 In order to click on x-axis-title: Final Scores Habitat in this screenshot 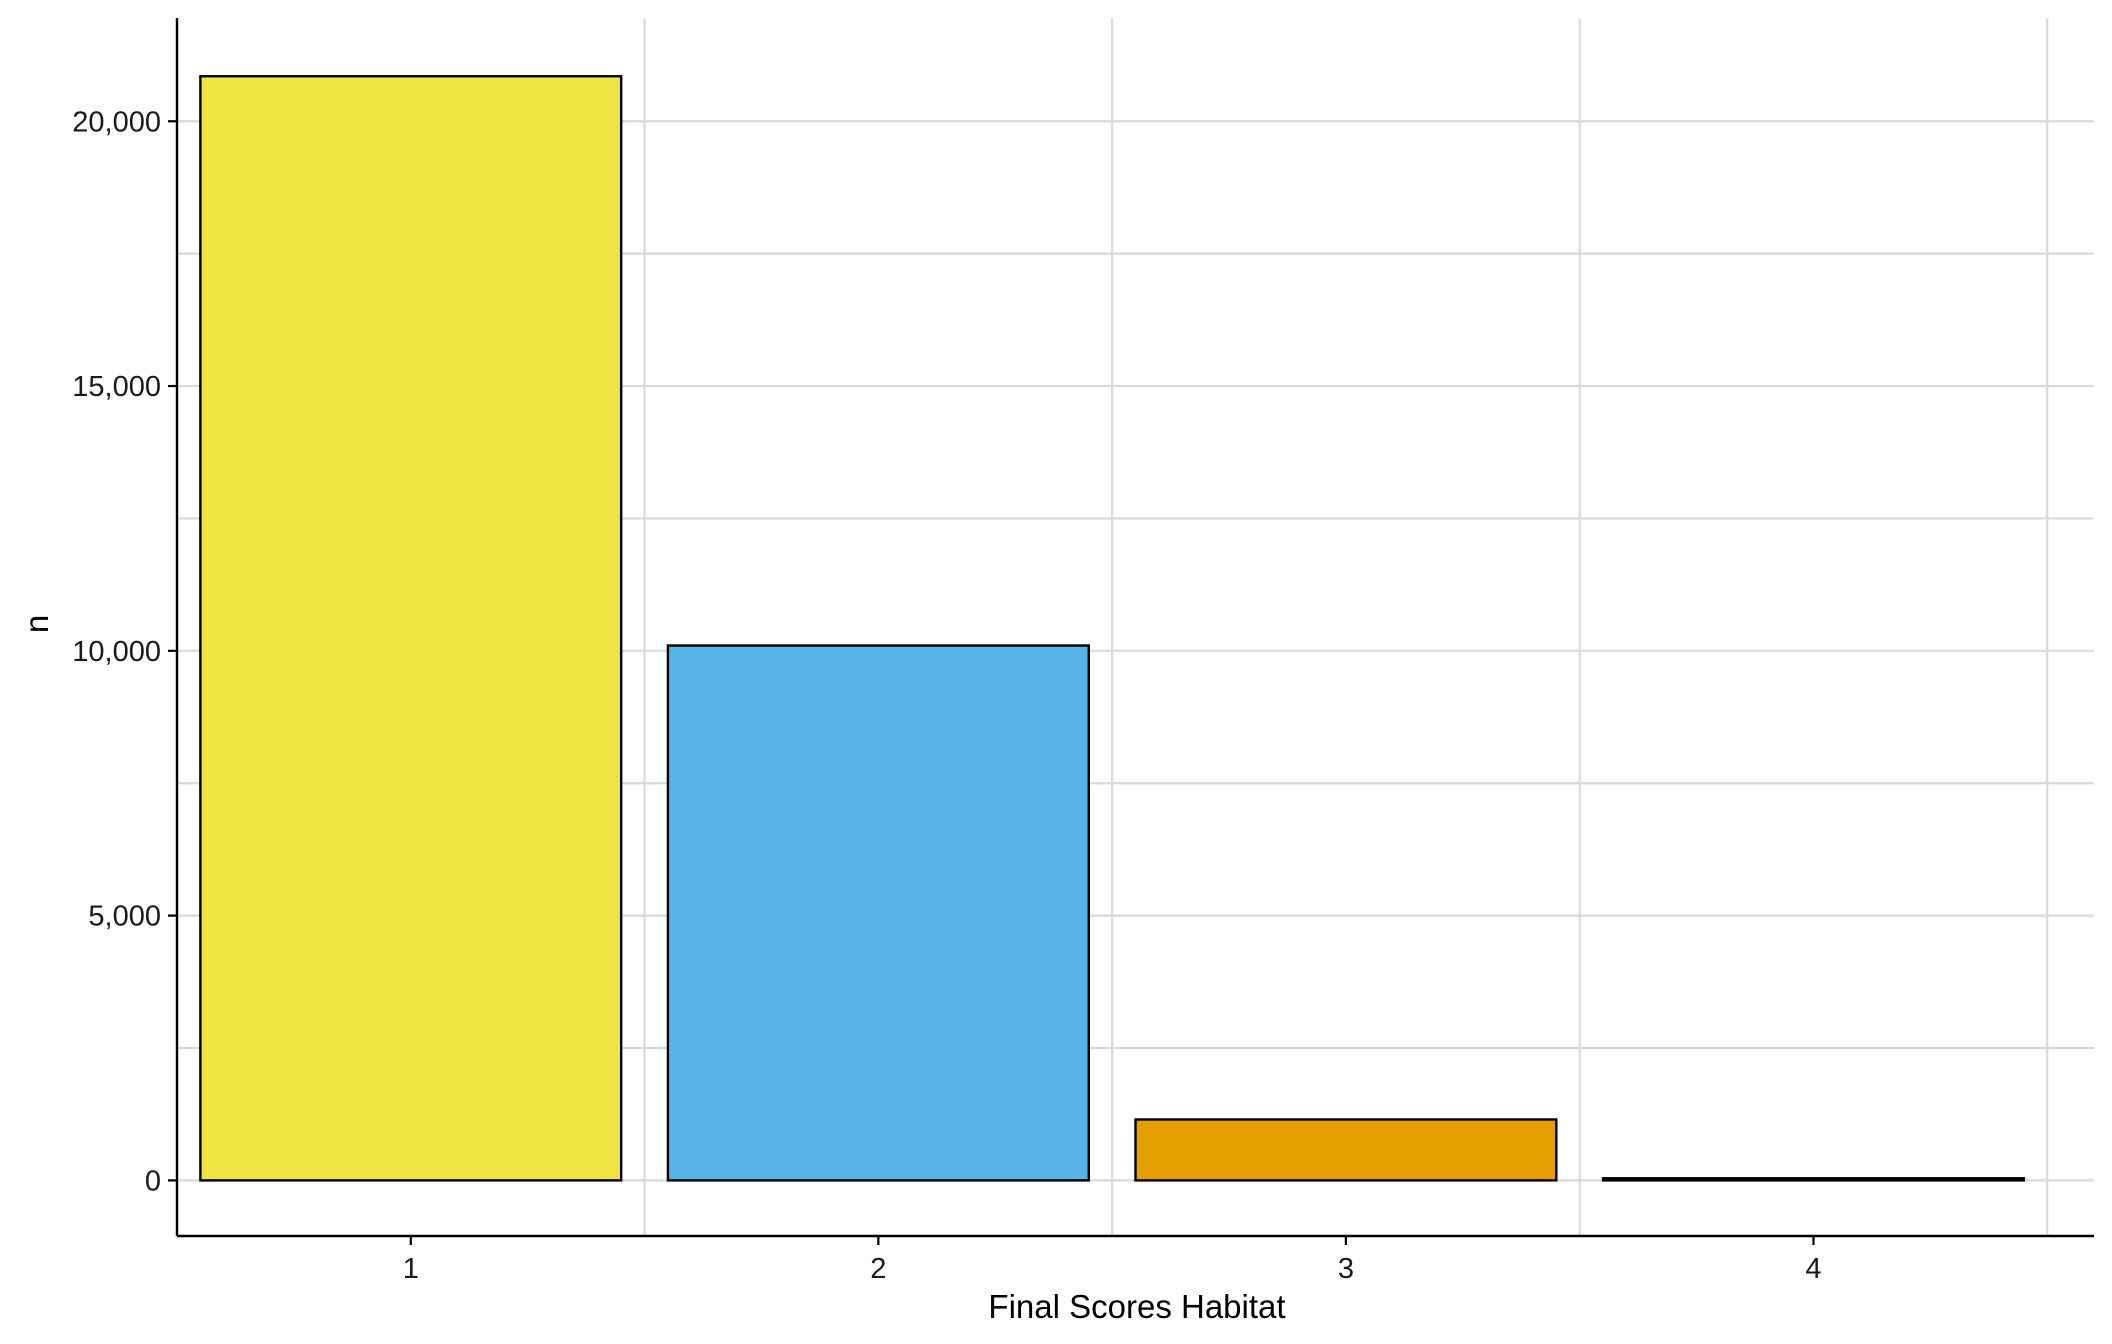, I will do `click(1136, 1306)`.